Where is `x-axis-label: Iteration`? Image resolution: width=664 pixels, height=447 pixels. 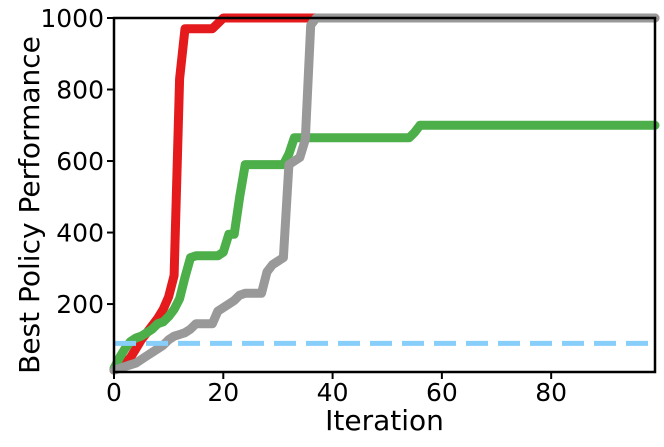 x-axis-label: Iteration is located at coordinates (384, 420).